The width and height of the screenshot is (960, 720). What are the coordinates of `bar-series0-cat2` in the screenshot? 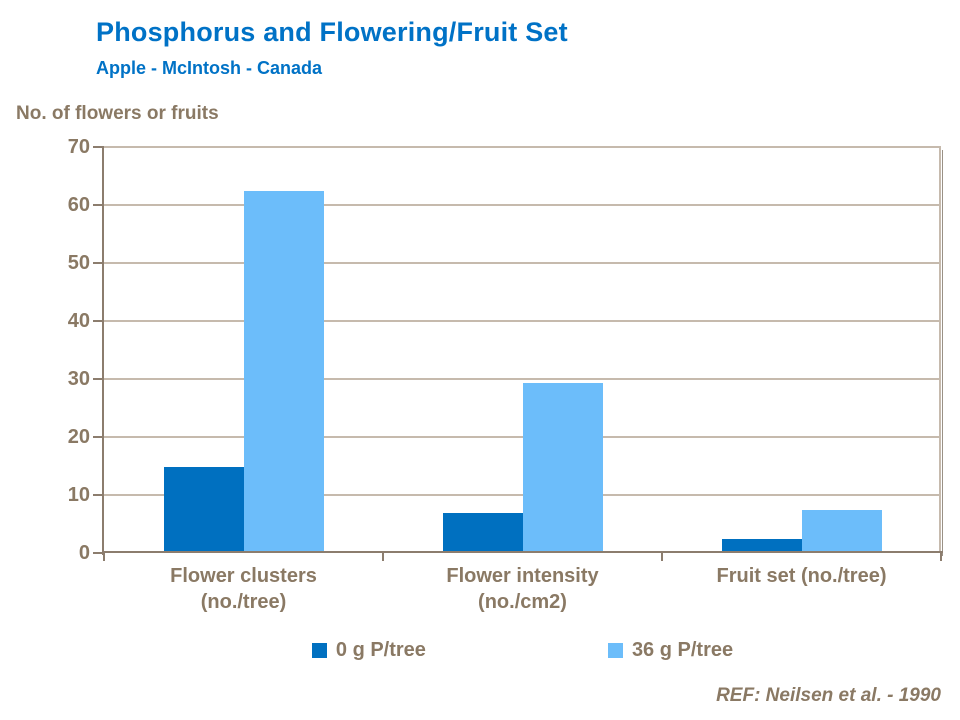 It's located at (761, 545).